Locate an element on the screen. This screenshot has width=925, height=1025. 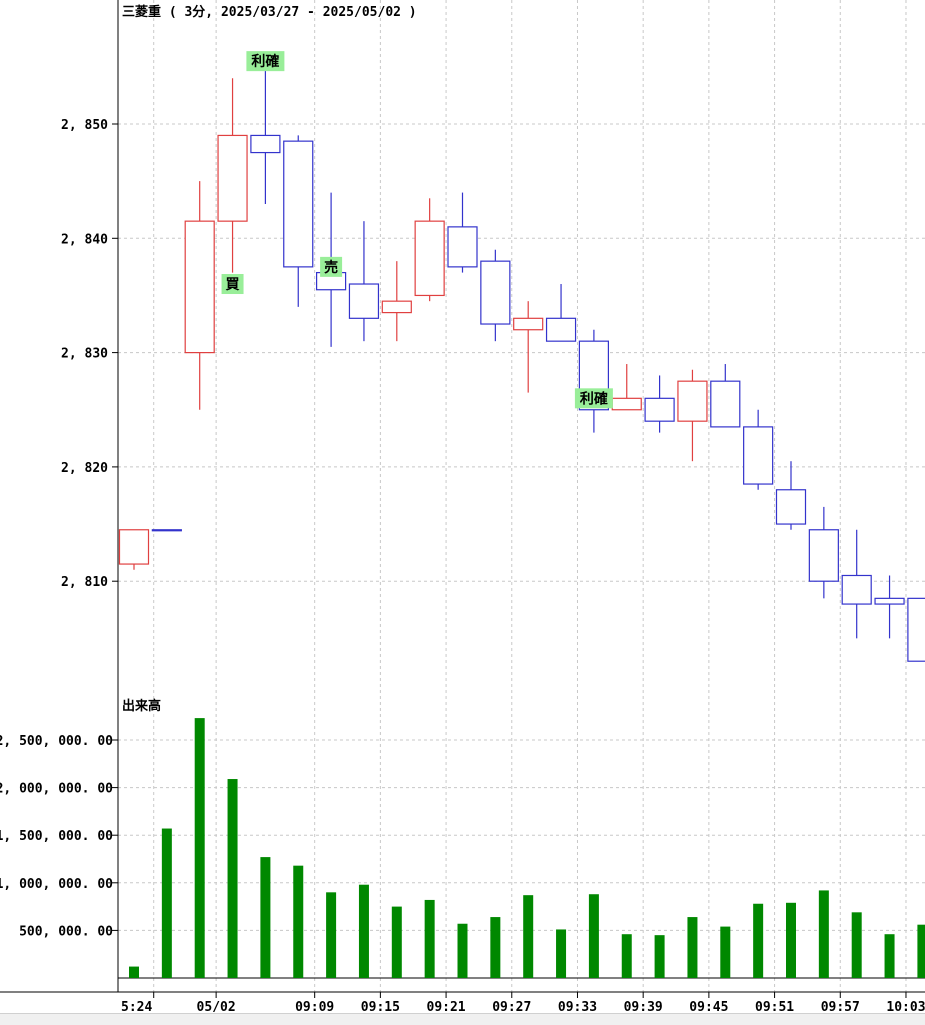
chart-title: 三菱重 ( 3分, 2025/03/27 - 2025/05/02 ) is located at coordinates (269, 12).